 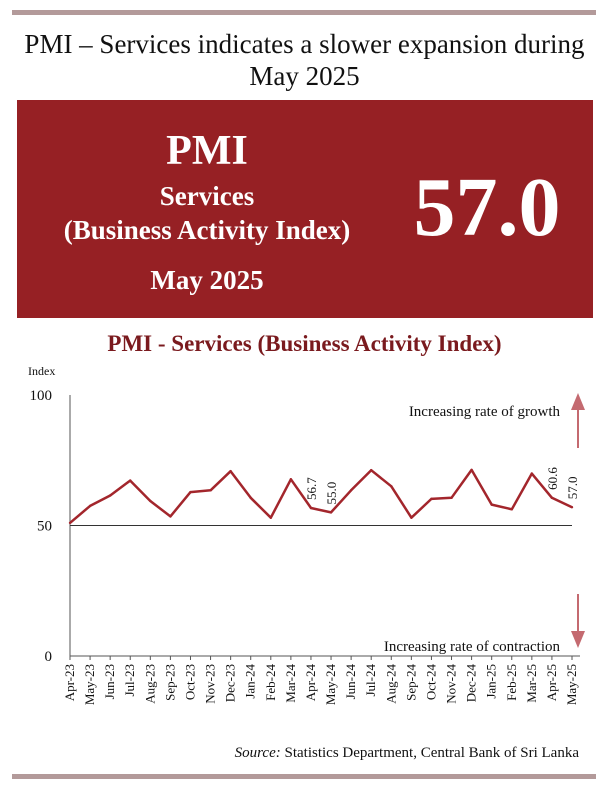 I want to click on y-tick-label-0: 0, so click(x=49, y=657).